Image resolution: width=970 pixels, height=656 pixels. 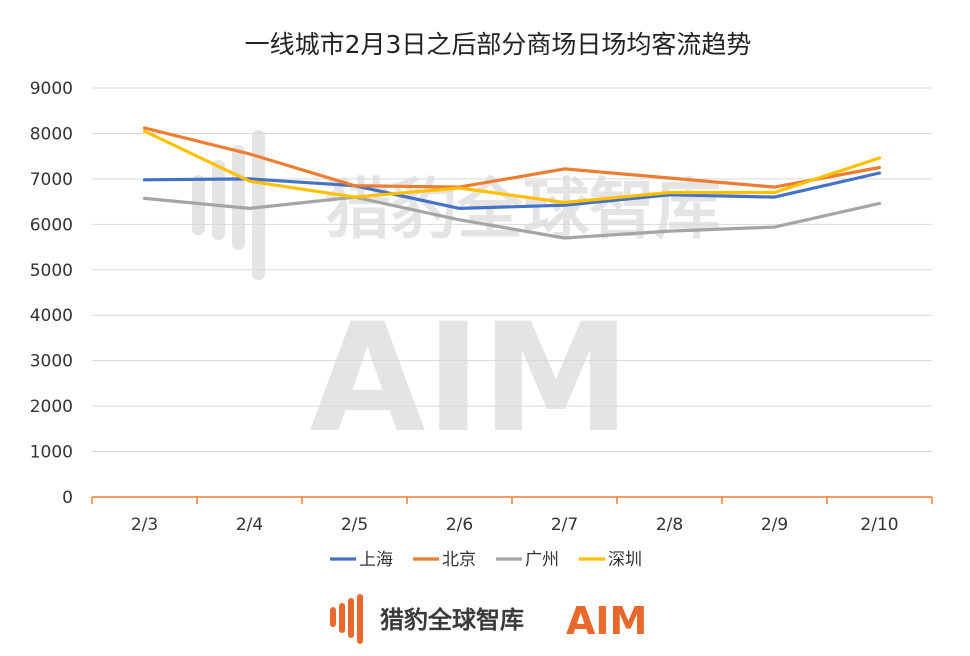 I want to click on watermark-brand-text: 猎豹全球智库, so click(x=523, y=209).